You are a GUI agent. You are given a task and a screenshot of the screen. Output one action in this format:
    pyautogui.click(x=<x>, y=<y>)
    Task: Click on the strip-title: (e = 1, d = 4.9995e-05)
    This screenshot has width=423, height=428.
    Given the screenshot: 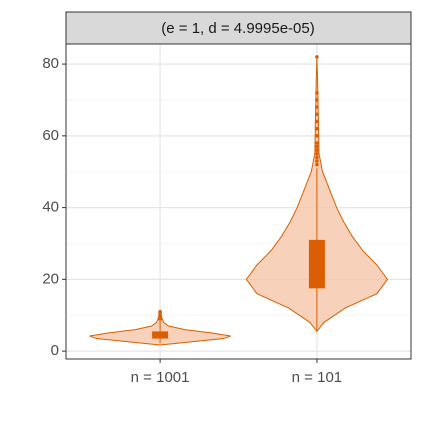 What is the action you would take?
    pyautogui.click(x=237, y=28)
    